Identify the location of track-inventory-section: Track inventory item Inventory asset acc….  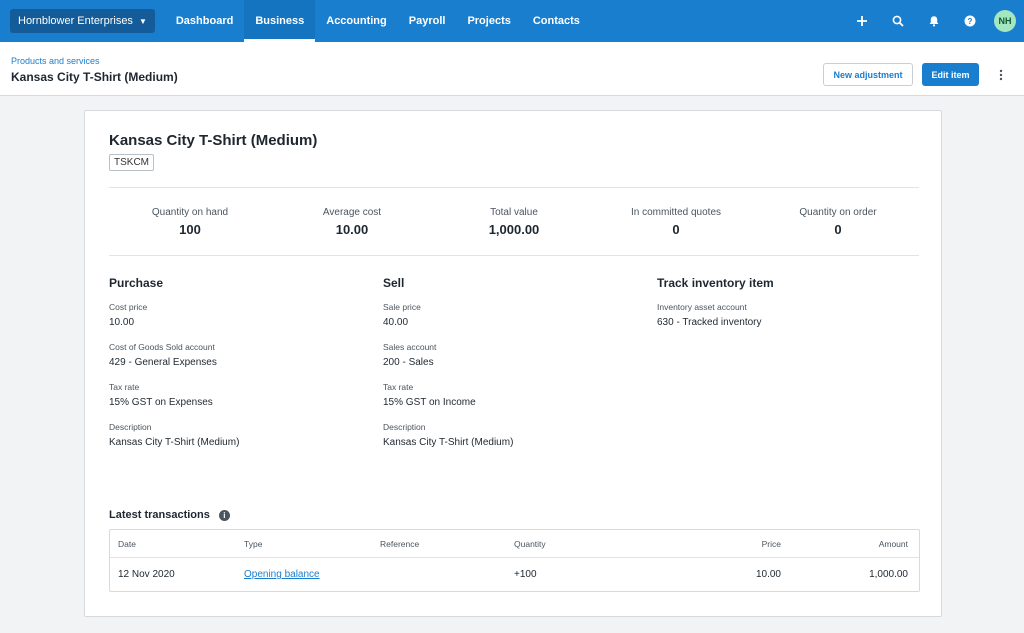
(777, 309).